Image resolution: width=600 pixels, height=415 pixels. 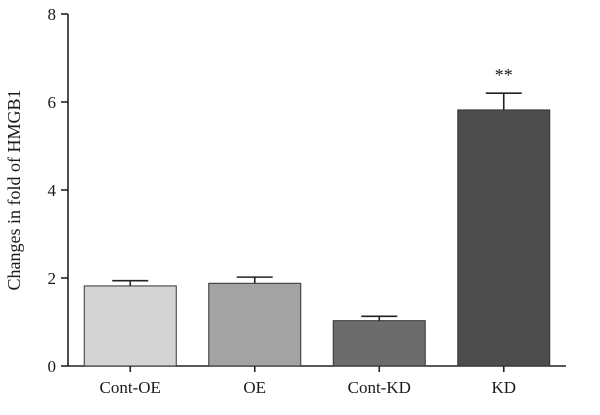 What do you see at coordinates (504, 75) in the screenshot?
I see `significance-label: **` at bounding box center [504, 75].